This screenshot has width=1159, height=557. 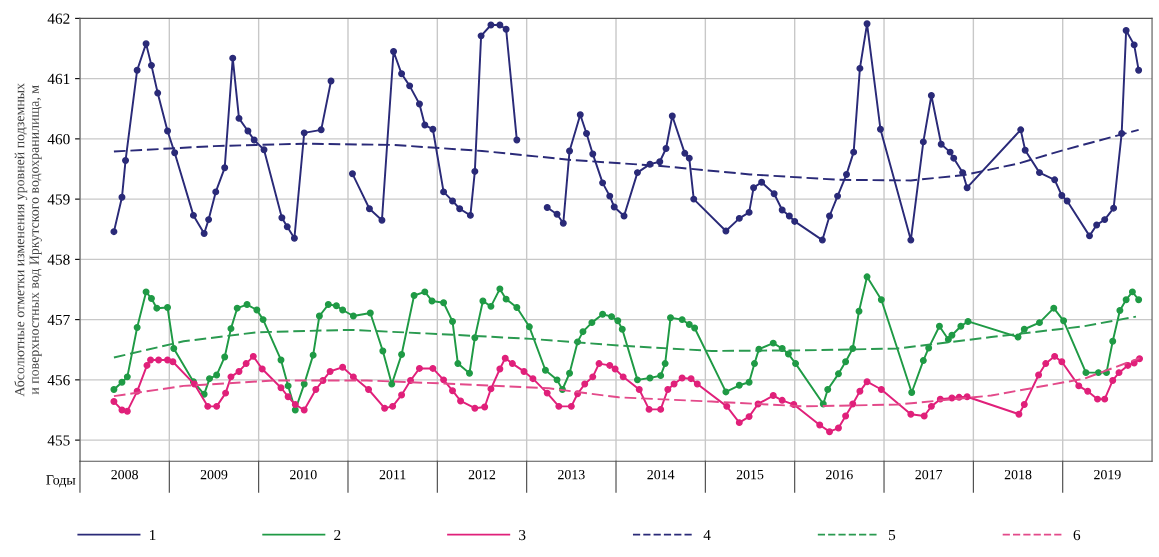 I want to click on legend-label: 4, so click(x=707, y=534).